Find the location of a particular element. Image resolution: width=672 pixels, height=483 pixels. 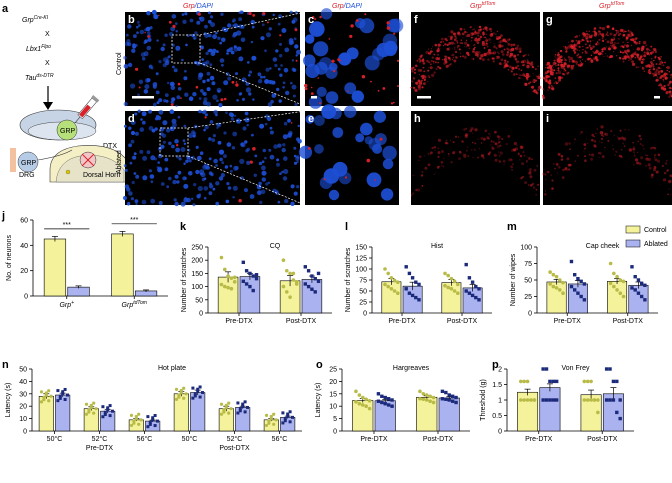

chart-title: Hist is located at coordinates (437, 246).